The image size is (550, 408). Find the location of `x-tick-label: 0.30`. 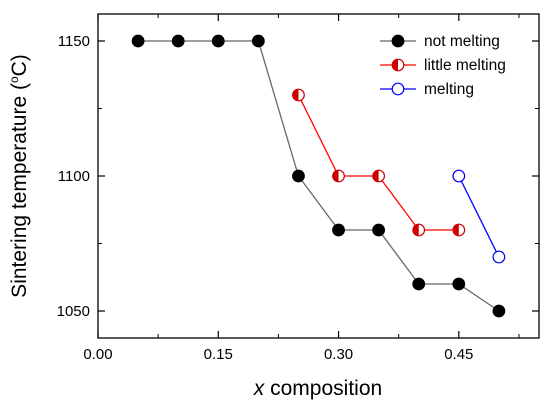

x-tick-label: 0.30 is located at coordinates (338, 354).